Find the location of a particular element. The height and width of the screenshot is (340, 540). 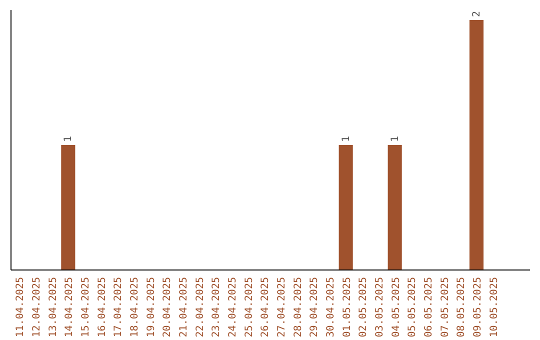

x-tick-label: 20.04.2025 is located at coordinates (168, 307).